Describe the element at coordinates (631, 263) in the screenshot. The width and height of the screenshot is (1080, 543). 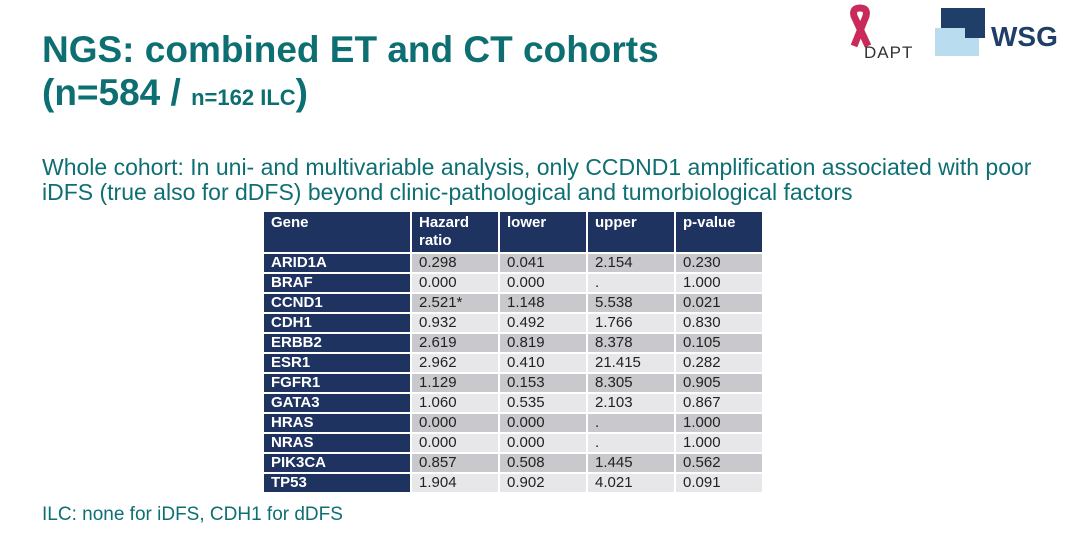
I see `table-cell: 2.154` at that location.